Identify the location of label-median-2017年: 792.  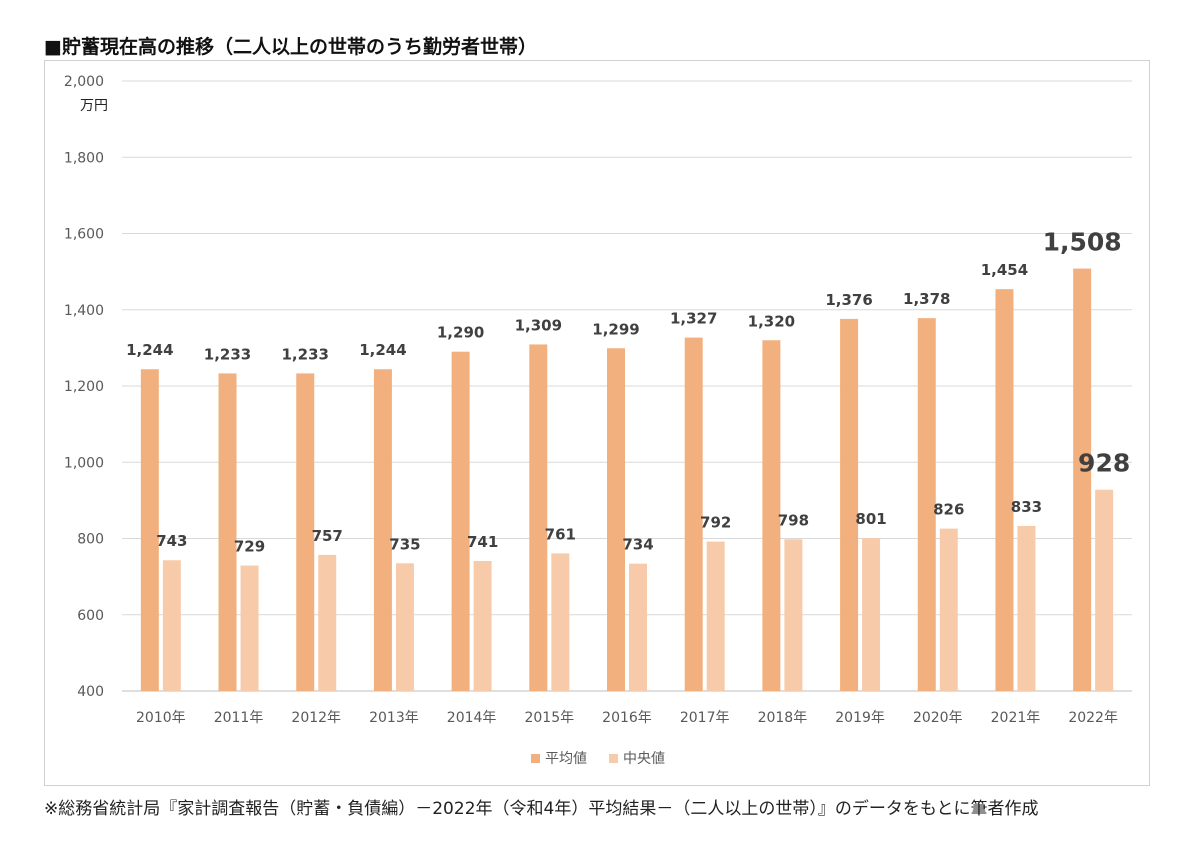
(715, 523).